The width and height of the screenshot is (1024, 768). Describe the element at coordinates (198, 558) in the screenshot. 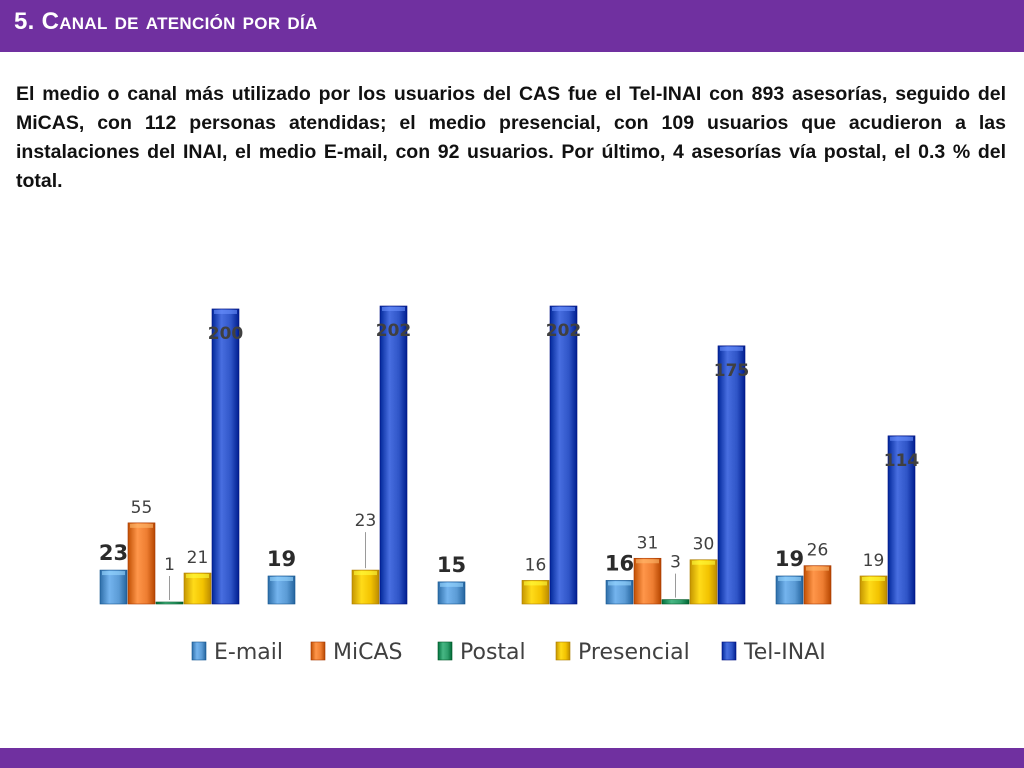

I see `data-label: 21` at that location.